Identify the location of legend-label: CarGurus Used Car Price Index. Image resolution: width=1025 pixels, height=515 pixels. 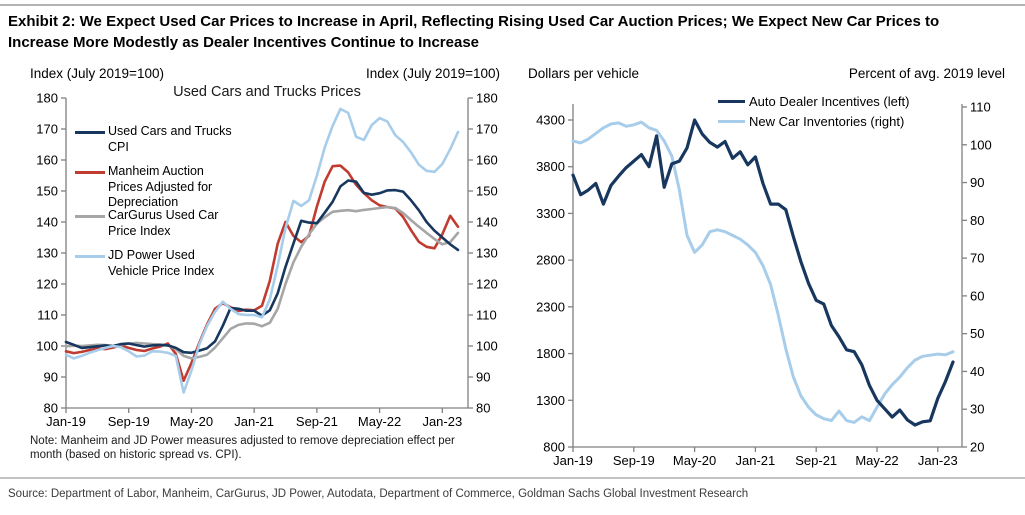
(163, 223).